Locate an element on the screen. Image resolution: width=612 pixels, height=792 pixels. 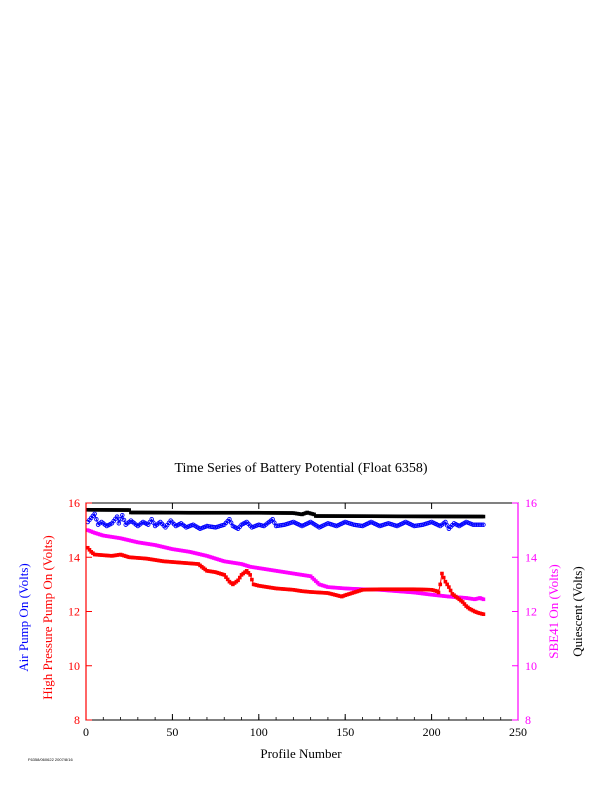
y-tick-label-right: 12 is located at coordinates (531, 612).